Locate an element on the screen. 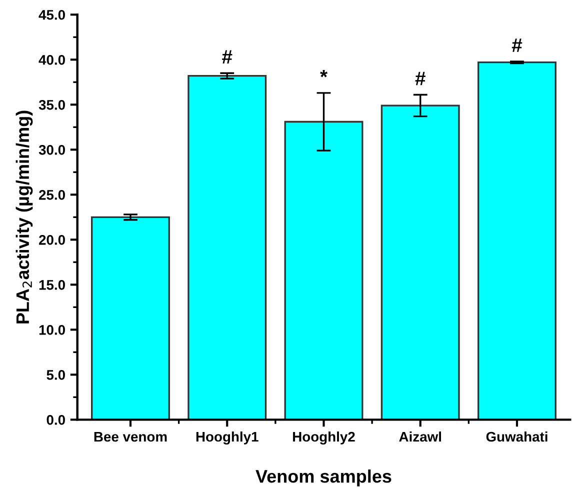 The width and height of the screenshot is (573, 488). y-tick-label: 35.0 is located at coordinates (51, 105).